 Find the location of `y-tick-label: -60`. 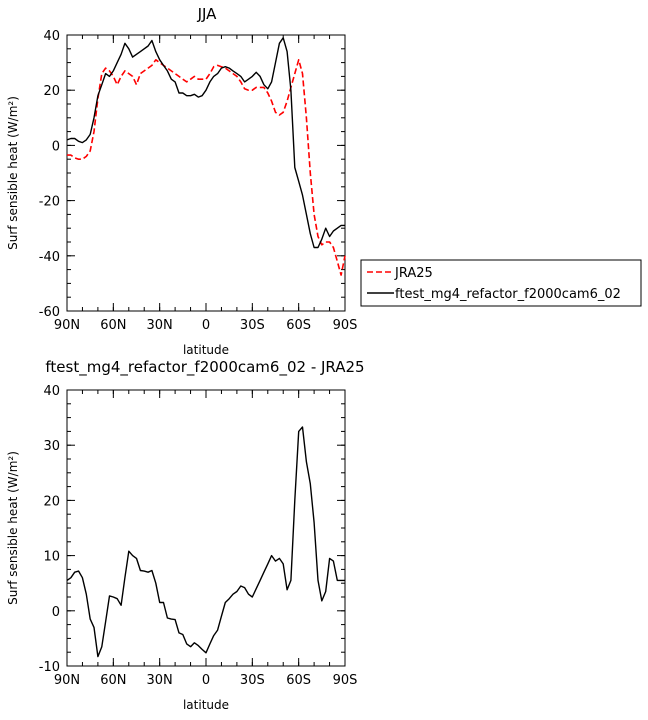

y-tick-label: -60 is located at coordinates (49, 312).